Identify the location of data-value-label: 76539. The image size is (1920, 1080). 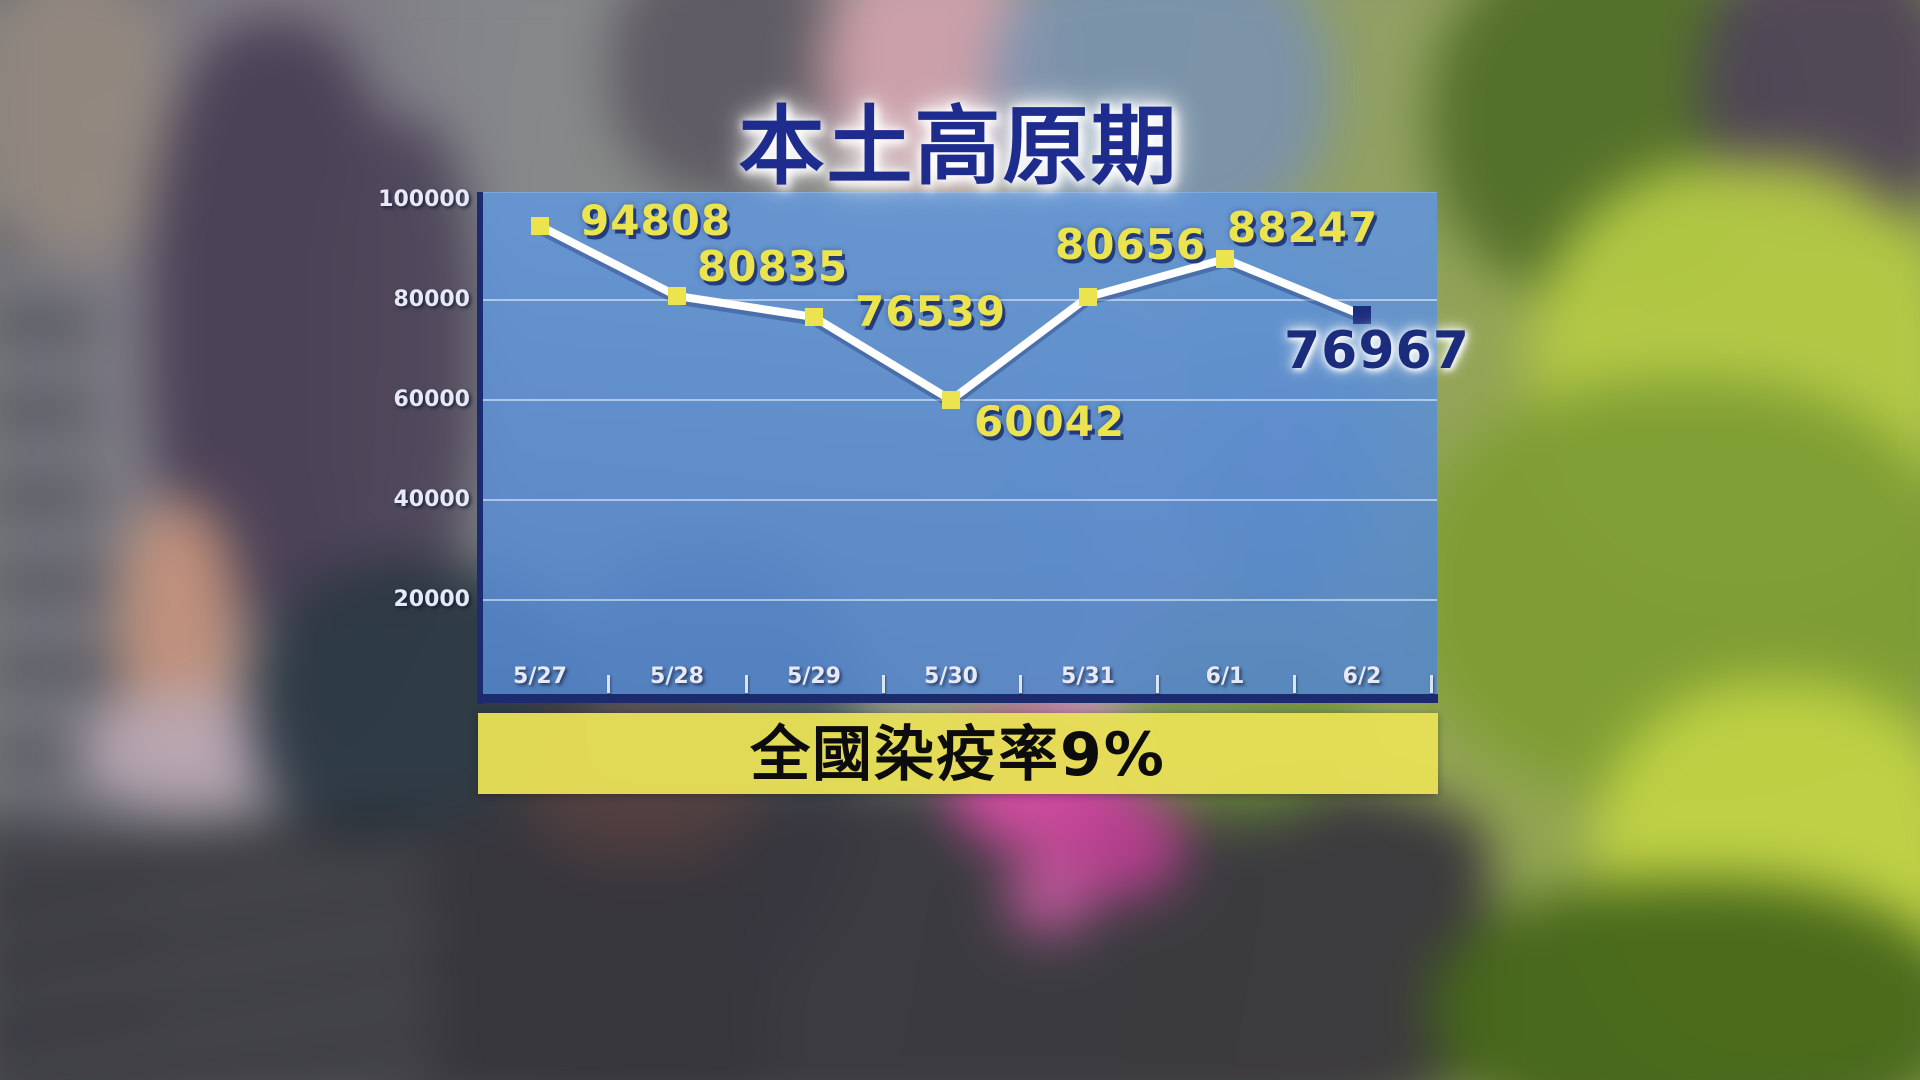
(931, 311).